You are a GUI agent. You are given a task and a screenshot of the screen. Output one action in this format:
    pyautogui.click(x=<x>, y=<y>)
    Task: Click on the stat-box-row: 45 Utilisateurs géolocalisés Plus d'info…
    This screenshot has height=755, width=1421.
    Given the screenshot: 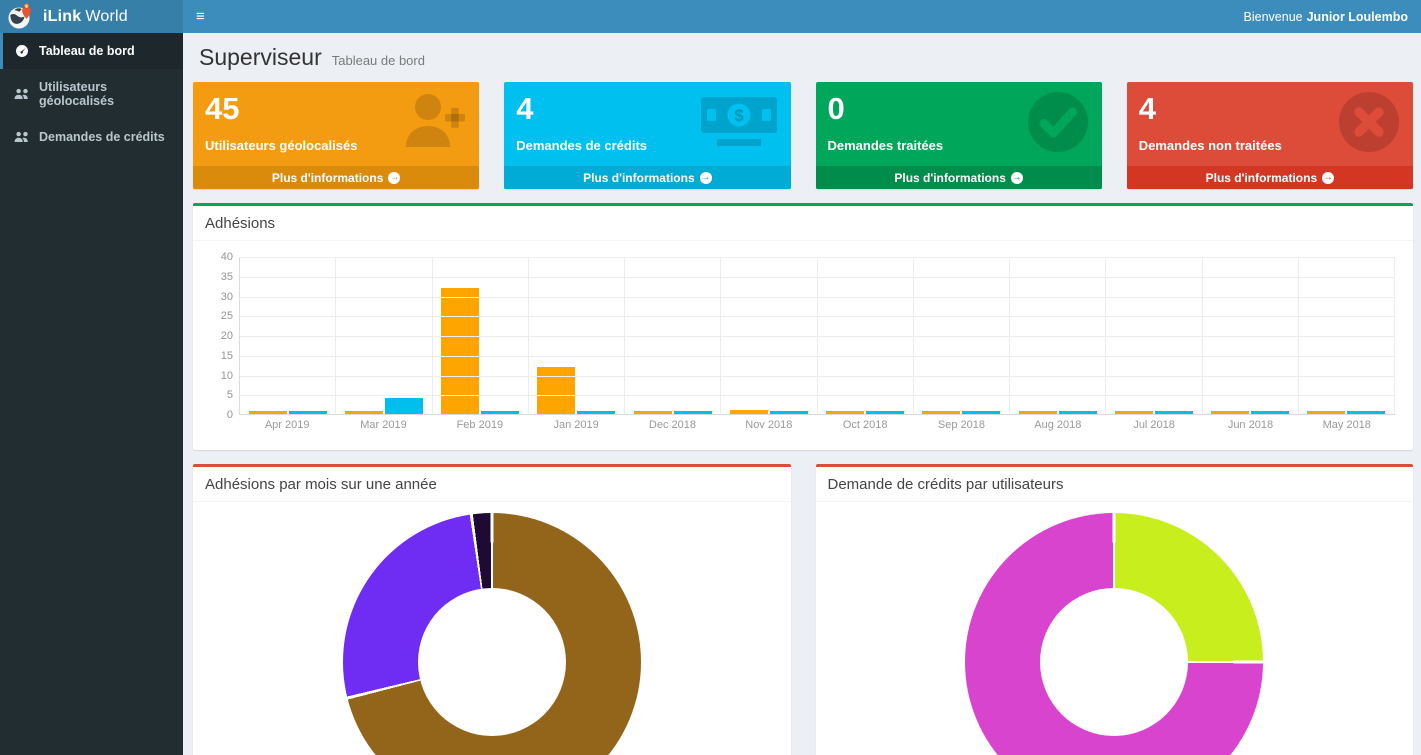 What is the action you would take?
    pyautogui.click(x=803, y=136)
    